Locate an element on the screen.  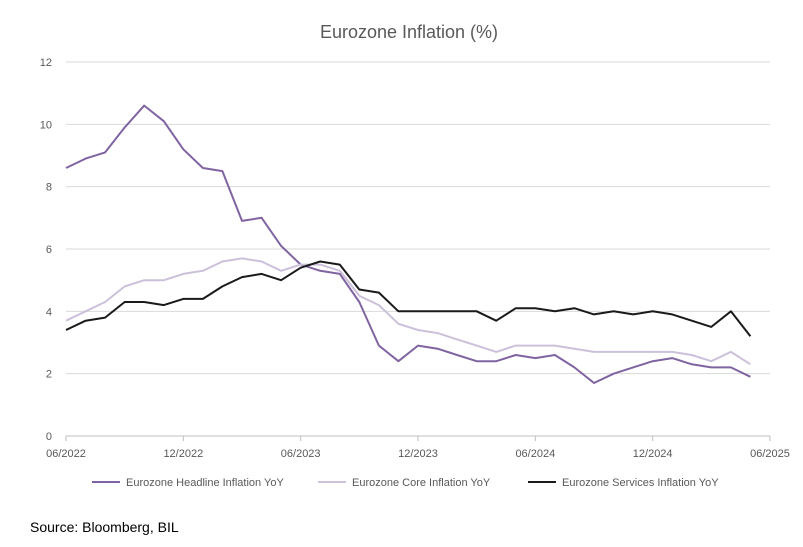
y-tick-label: 0 is located at coordinates (49, 437).